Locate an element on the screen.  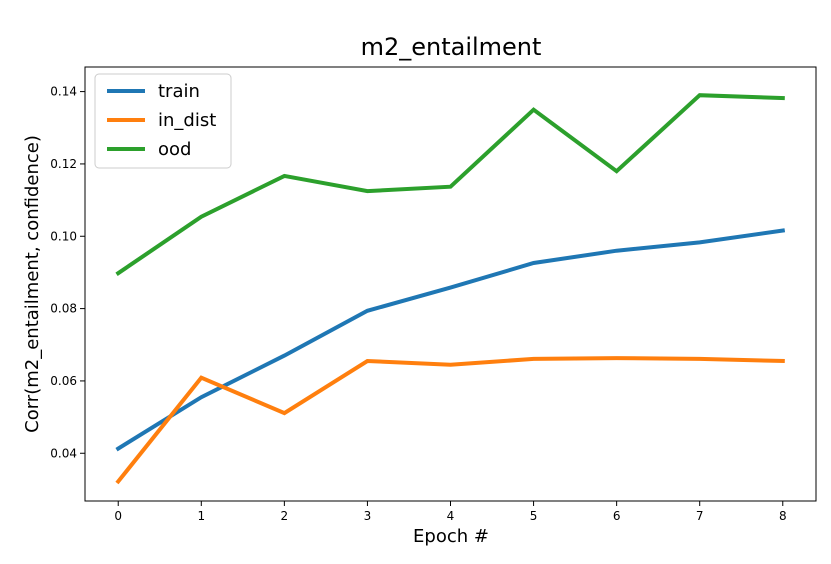
y-tick-label: 0.12 is located at coordinates (63, 164).